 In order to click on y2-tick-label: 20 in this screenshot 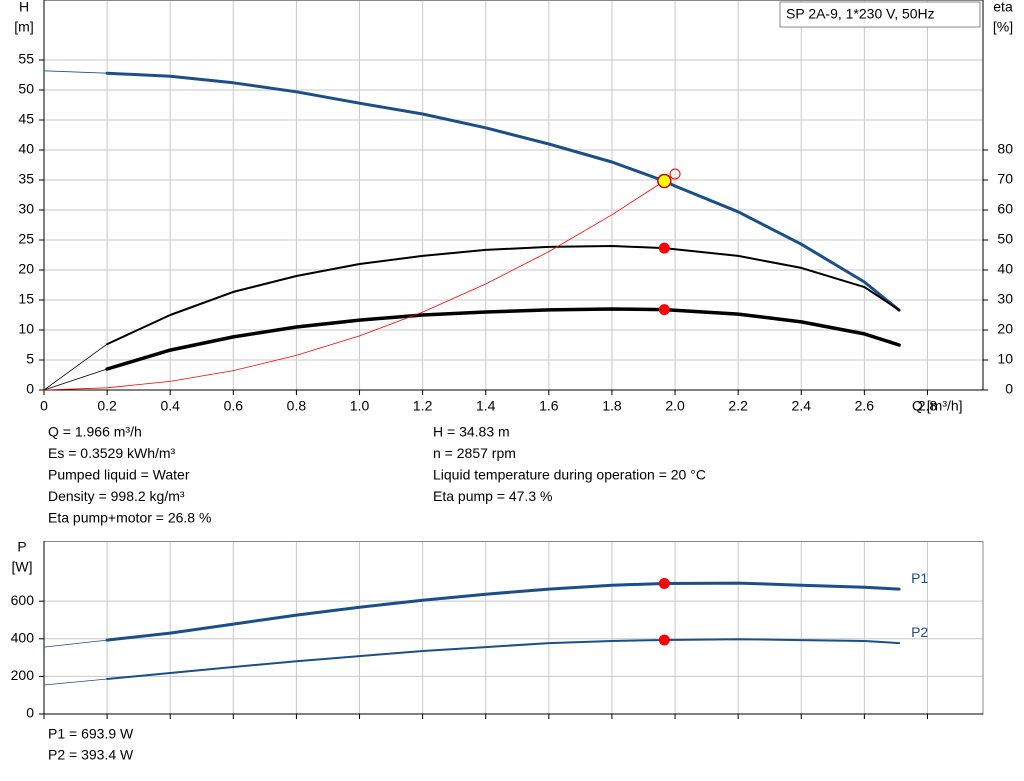, I will do `click(1005, 329)`.